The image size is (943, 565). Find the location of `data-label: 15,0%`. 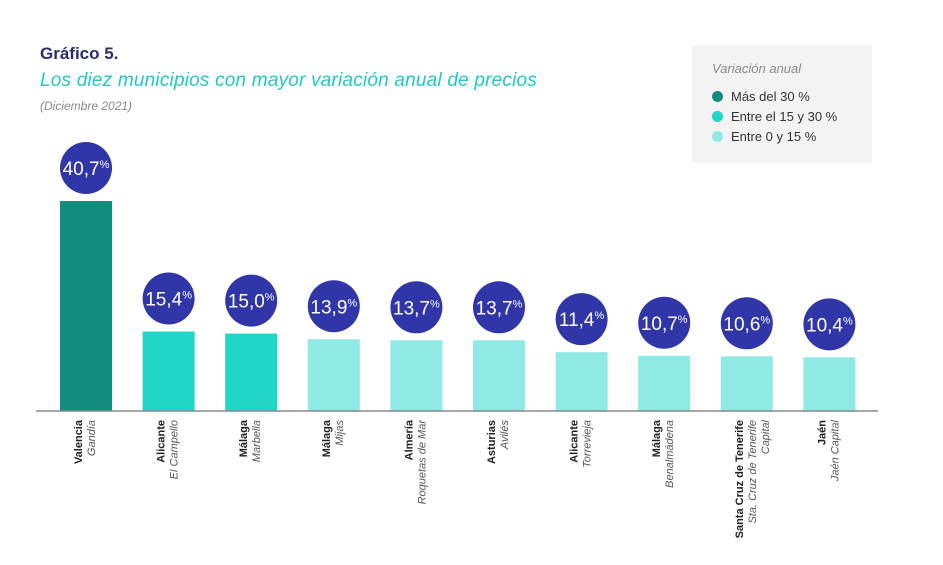

data-label: 15,0% is located at coordinates (251, 302).